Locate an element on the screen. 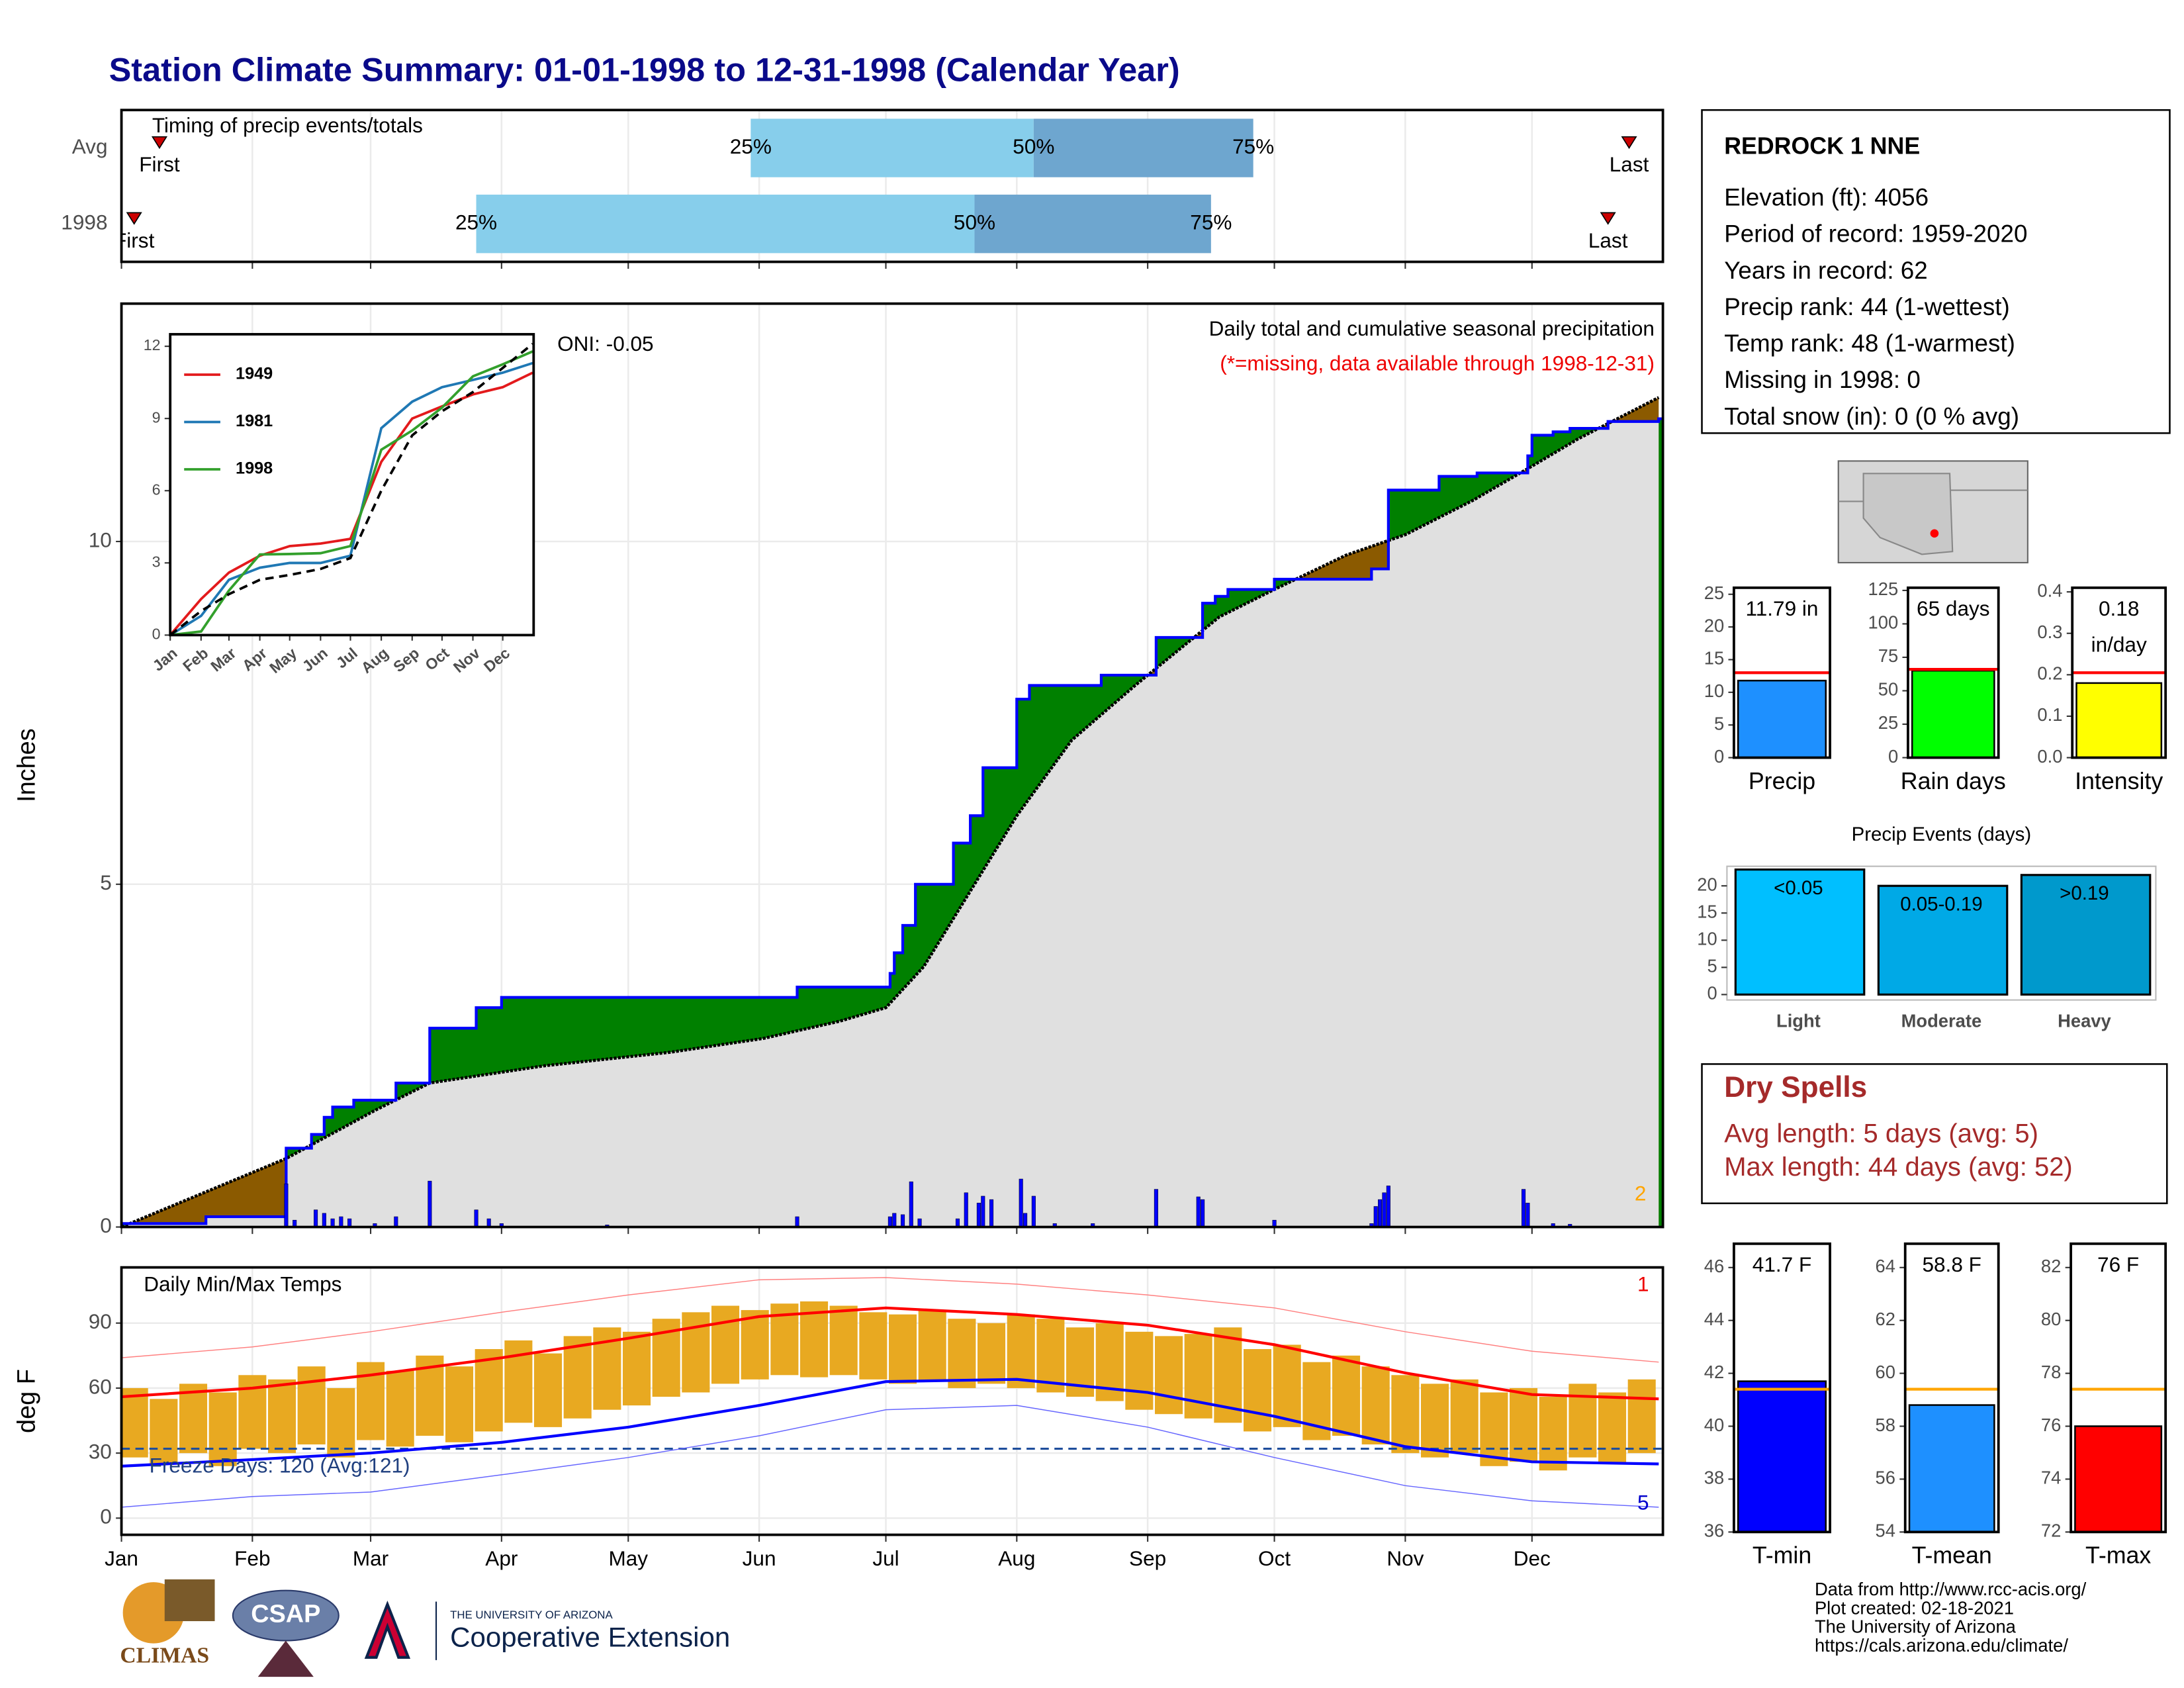 The image size is (2184, 1688). y-tick-label: 6 is located at coordinates (156, 489).